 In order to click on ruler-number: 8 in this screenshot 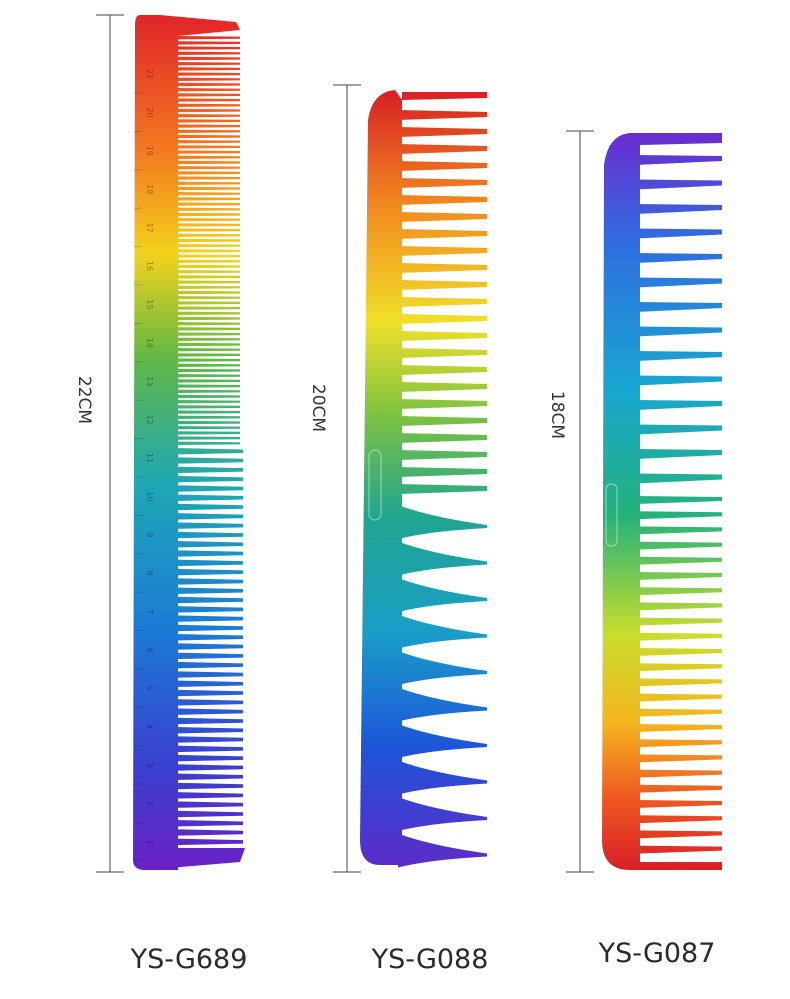, I will do `click(149, 573)`.